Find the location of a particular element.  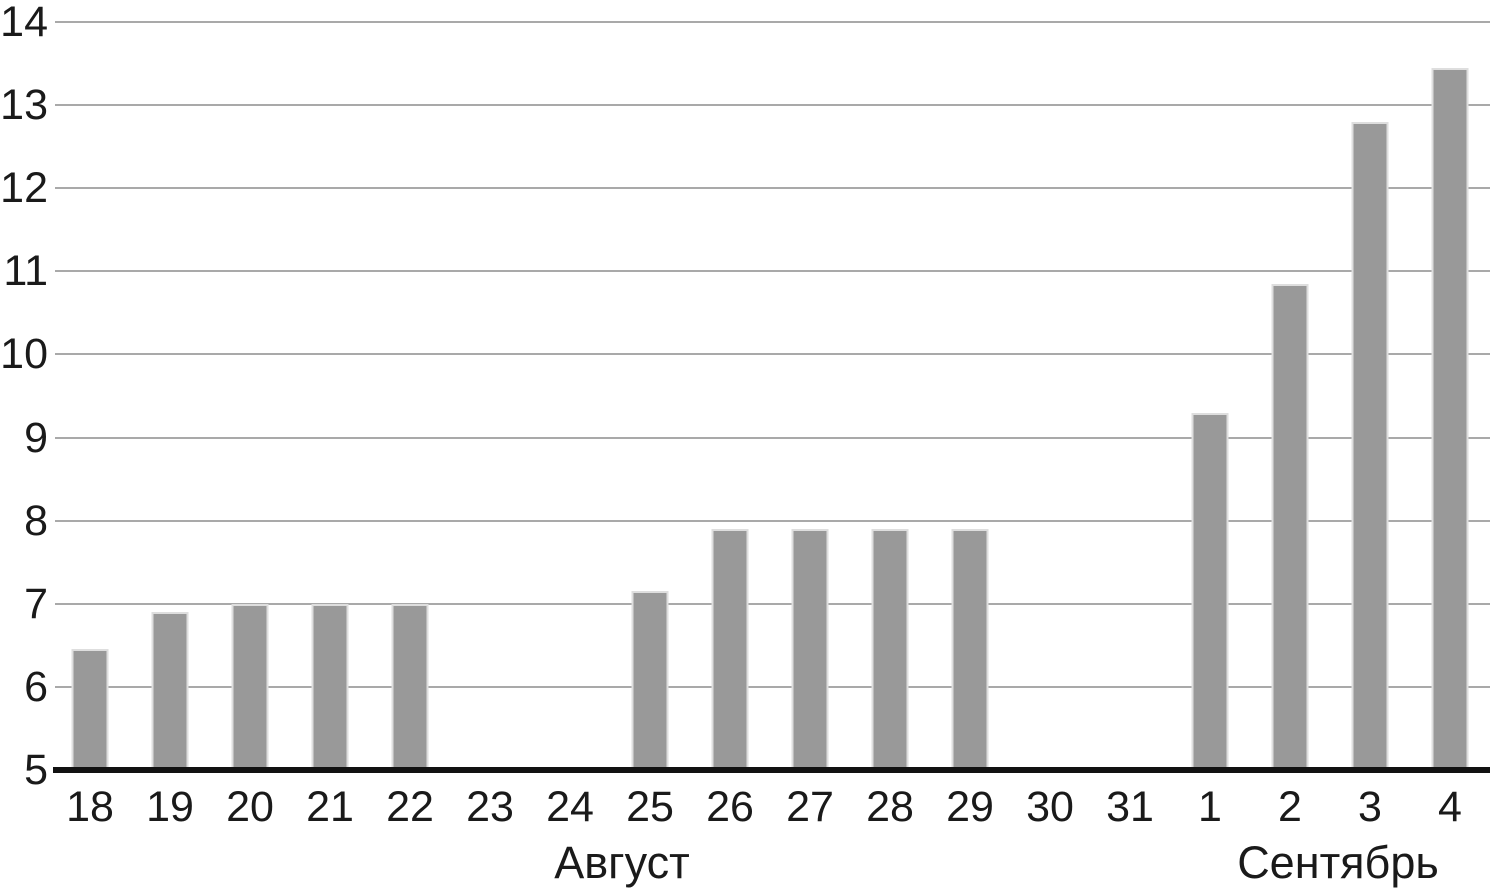

y-tick-label: 6 is located at coordinates (36, 686).